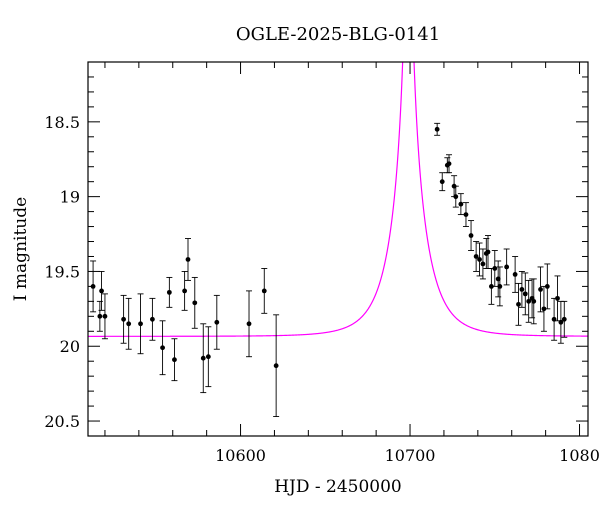 The image size is (600, 512). Describe the element at coordinates (62, 122) in the screenshot. I see `y-tick-label: 18.5` at that location.